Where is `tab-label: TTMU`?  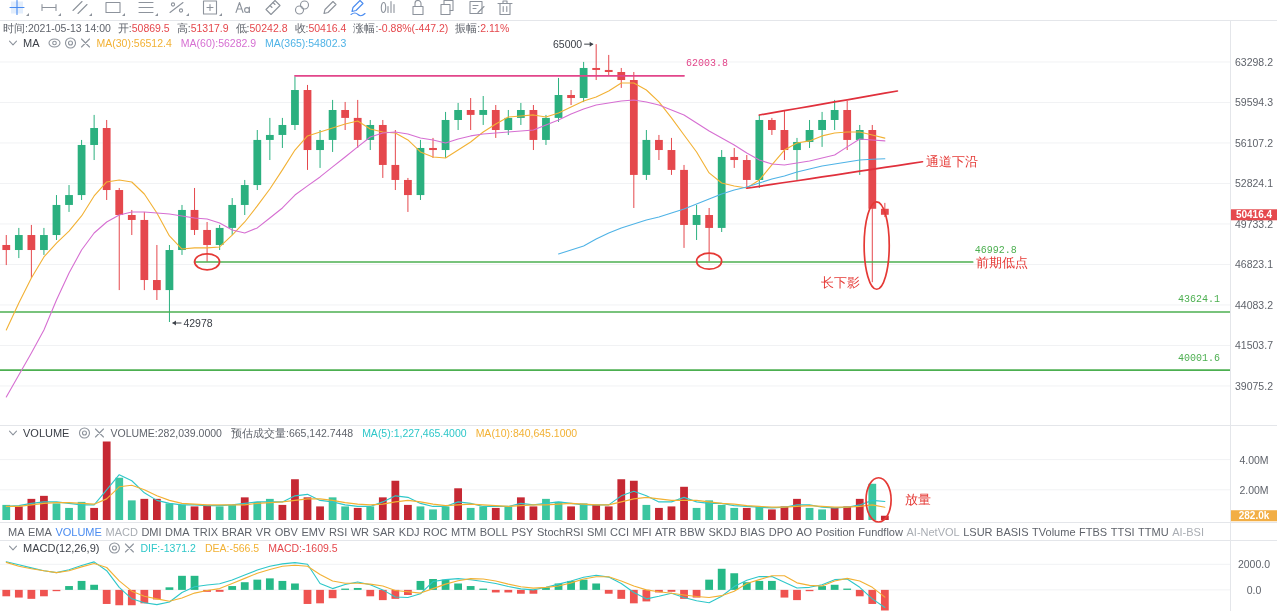 tab-label: TTMU is located at coordinates (1153, 531).